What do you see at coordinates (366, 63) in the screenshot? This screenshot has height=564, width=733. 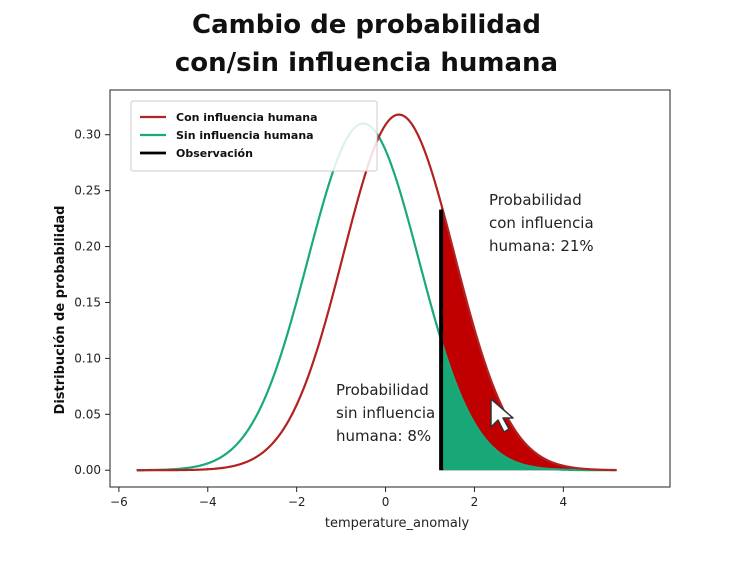 I see `chart-title-line-2: con/sin influencia humana` at bounding box center [366, 63].